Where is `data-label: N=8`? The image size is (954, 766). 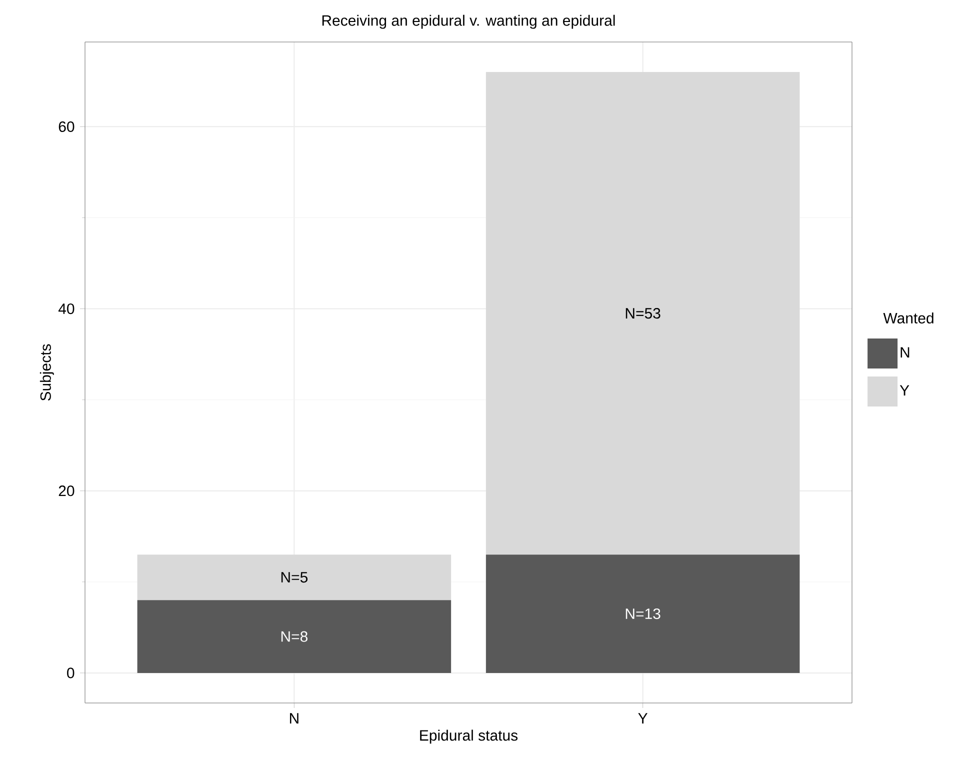 data-label: N=8 is located at coordinates (294, 636).